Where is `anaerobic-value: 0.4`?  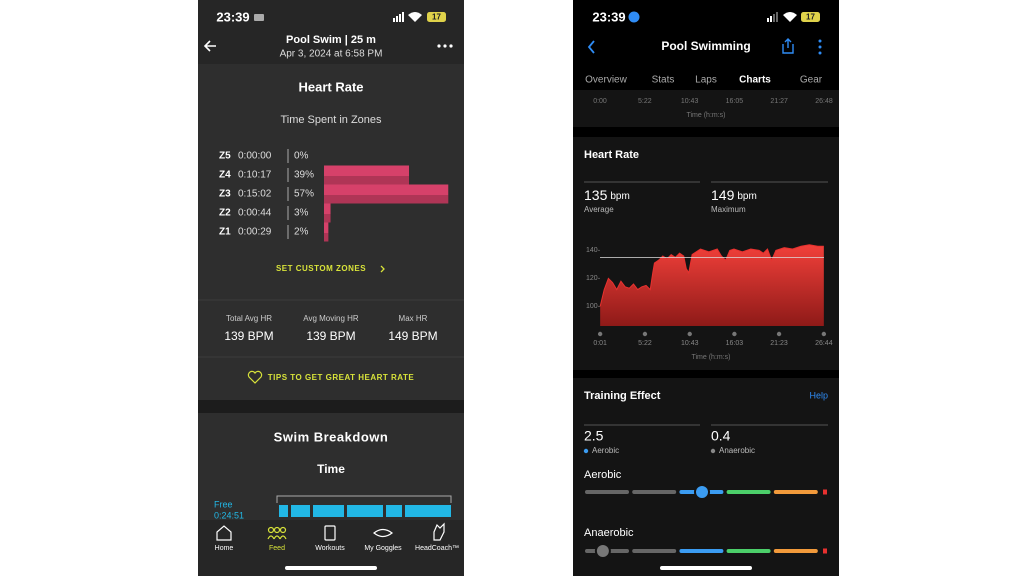 anaerobic-value: 0.4 is located at coordinates (721, 436).